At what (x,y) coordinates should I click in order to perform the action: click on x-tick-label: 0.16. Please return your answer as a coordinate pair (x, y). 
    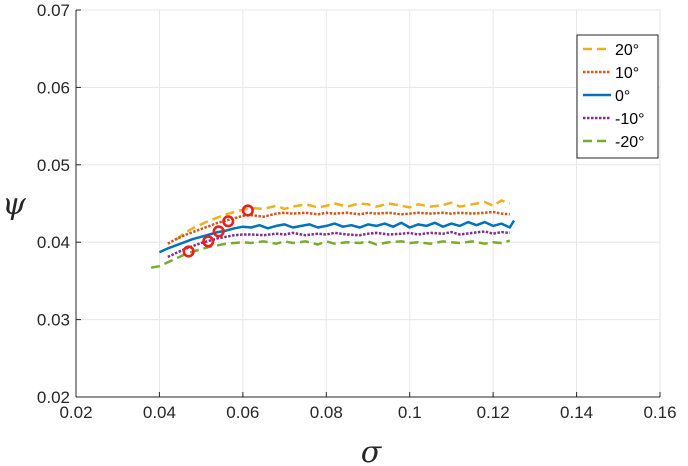
    Looking at the image, I should click on (659, 412).